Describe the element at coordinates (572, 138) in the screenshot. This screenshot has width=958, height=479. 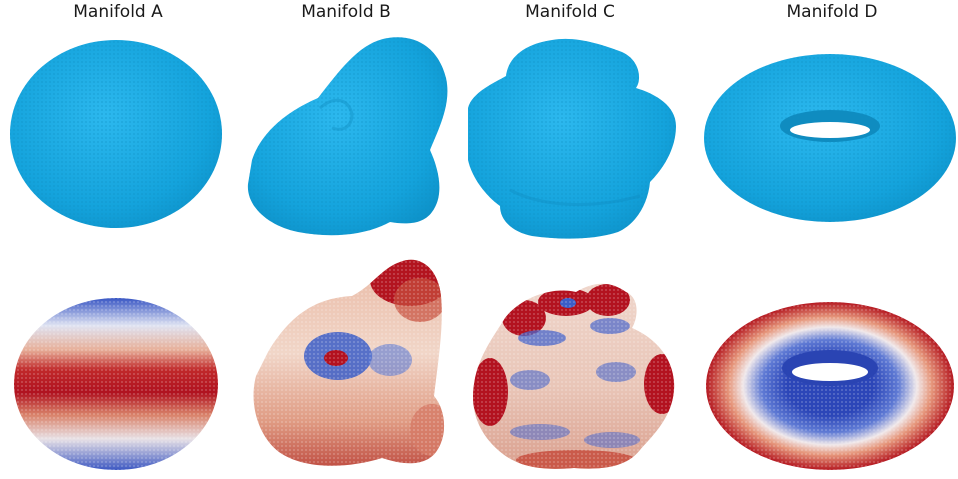
I see `manifold-c-uniform` at that location.